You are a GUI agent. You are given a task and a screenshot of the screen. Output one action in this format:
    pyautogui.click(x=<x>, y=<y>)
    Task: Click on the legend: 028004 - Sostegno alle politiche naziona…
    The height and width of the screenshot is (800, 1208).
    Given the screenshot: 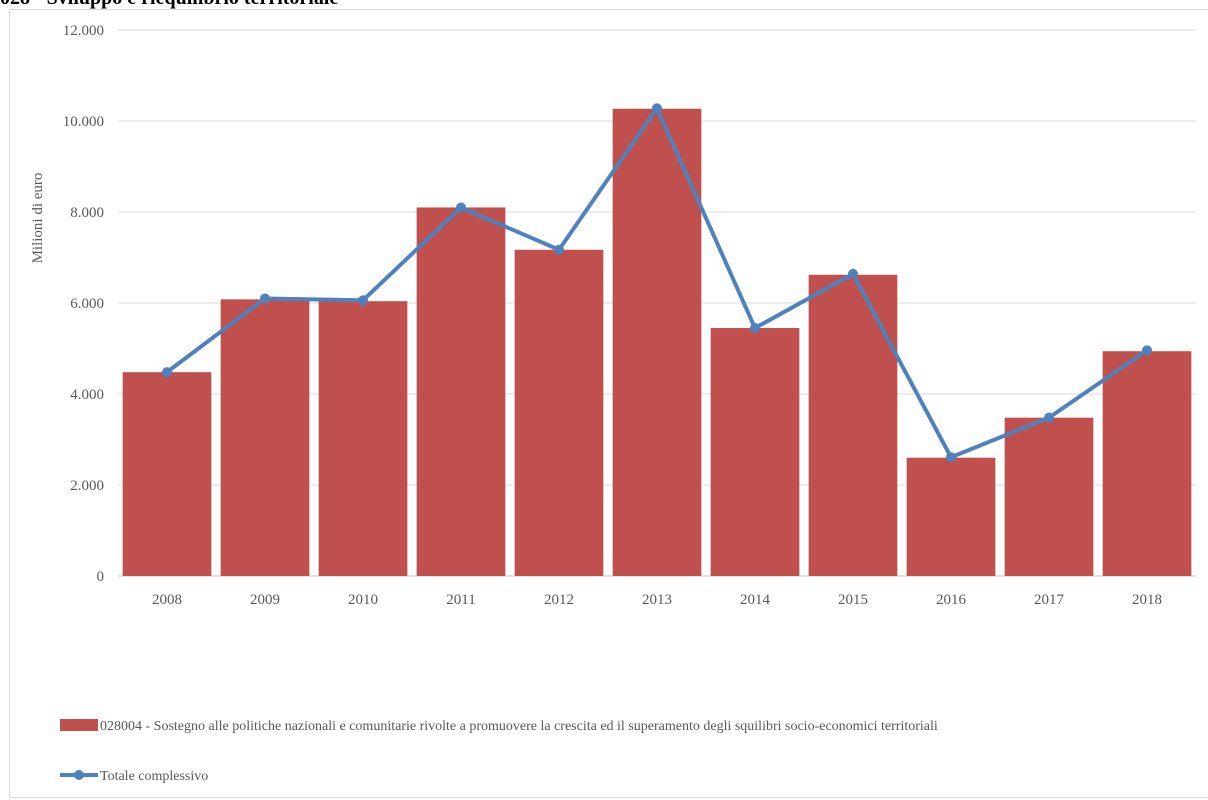 What is the action you would take?
    pyautogui.click(x=499, y=751)
    